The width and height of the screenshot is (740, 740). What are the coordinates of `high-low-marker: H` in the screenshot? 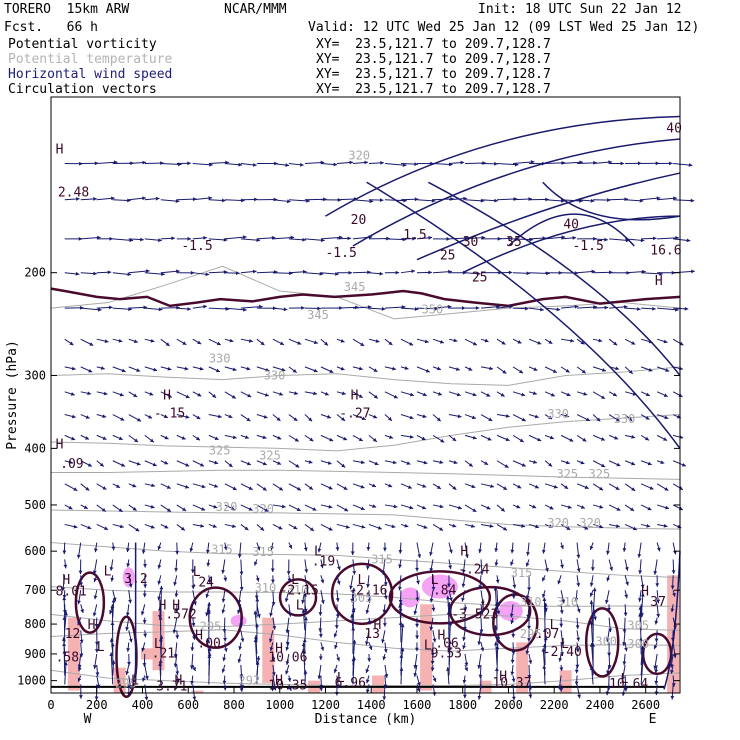 It's located at (179, 680).